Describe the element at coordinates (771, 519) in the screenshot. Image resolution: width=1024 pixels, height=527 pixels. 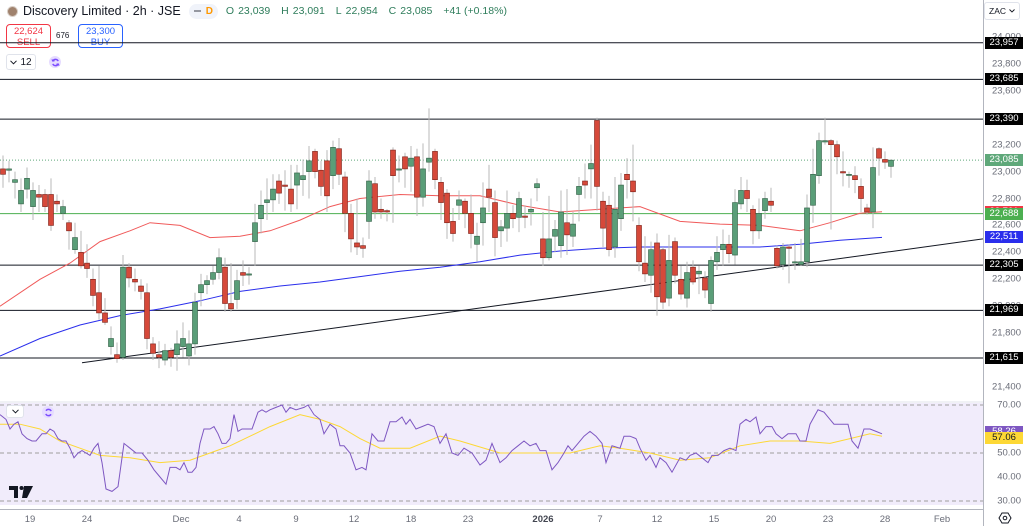
I see `time-tick-label: 20` at that location.